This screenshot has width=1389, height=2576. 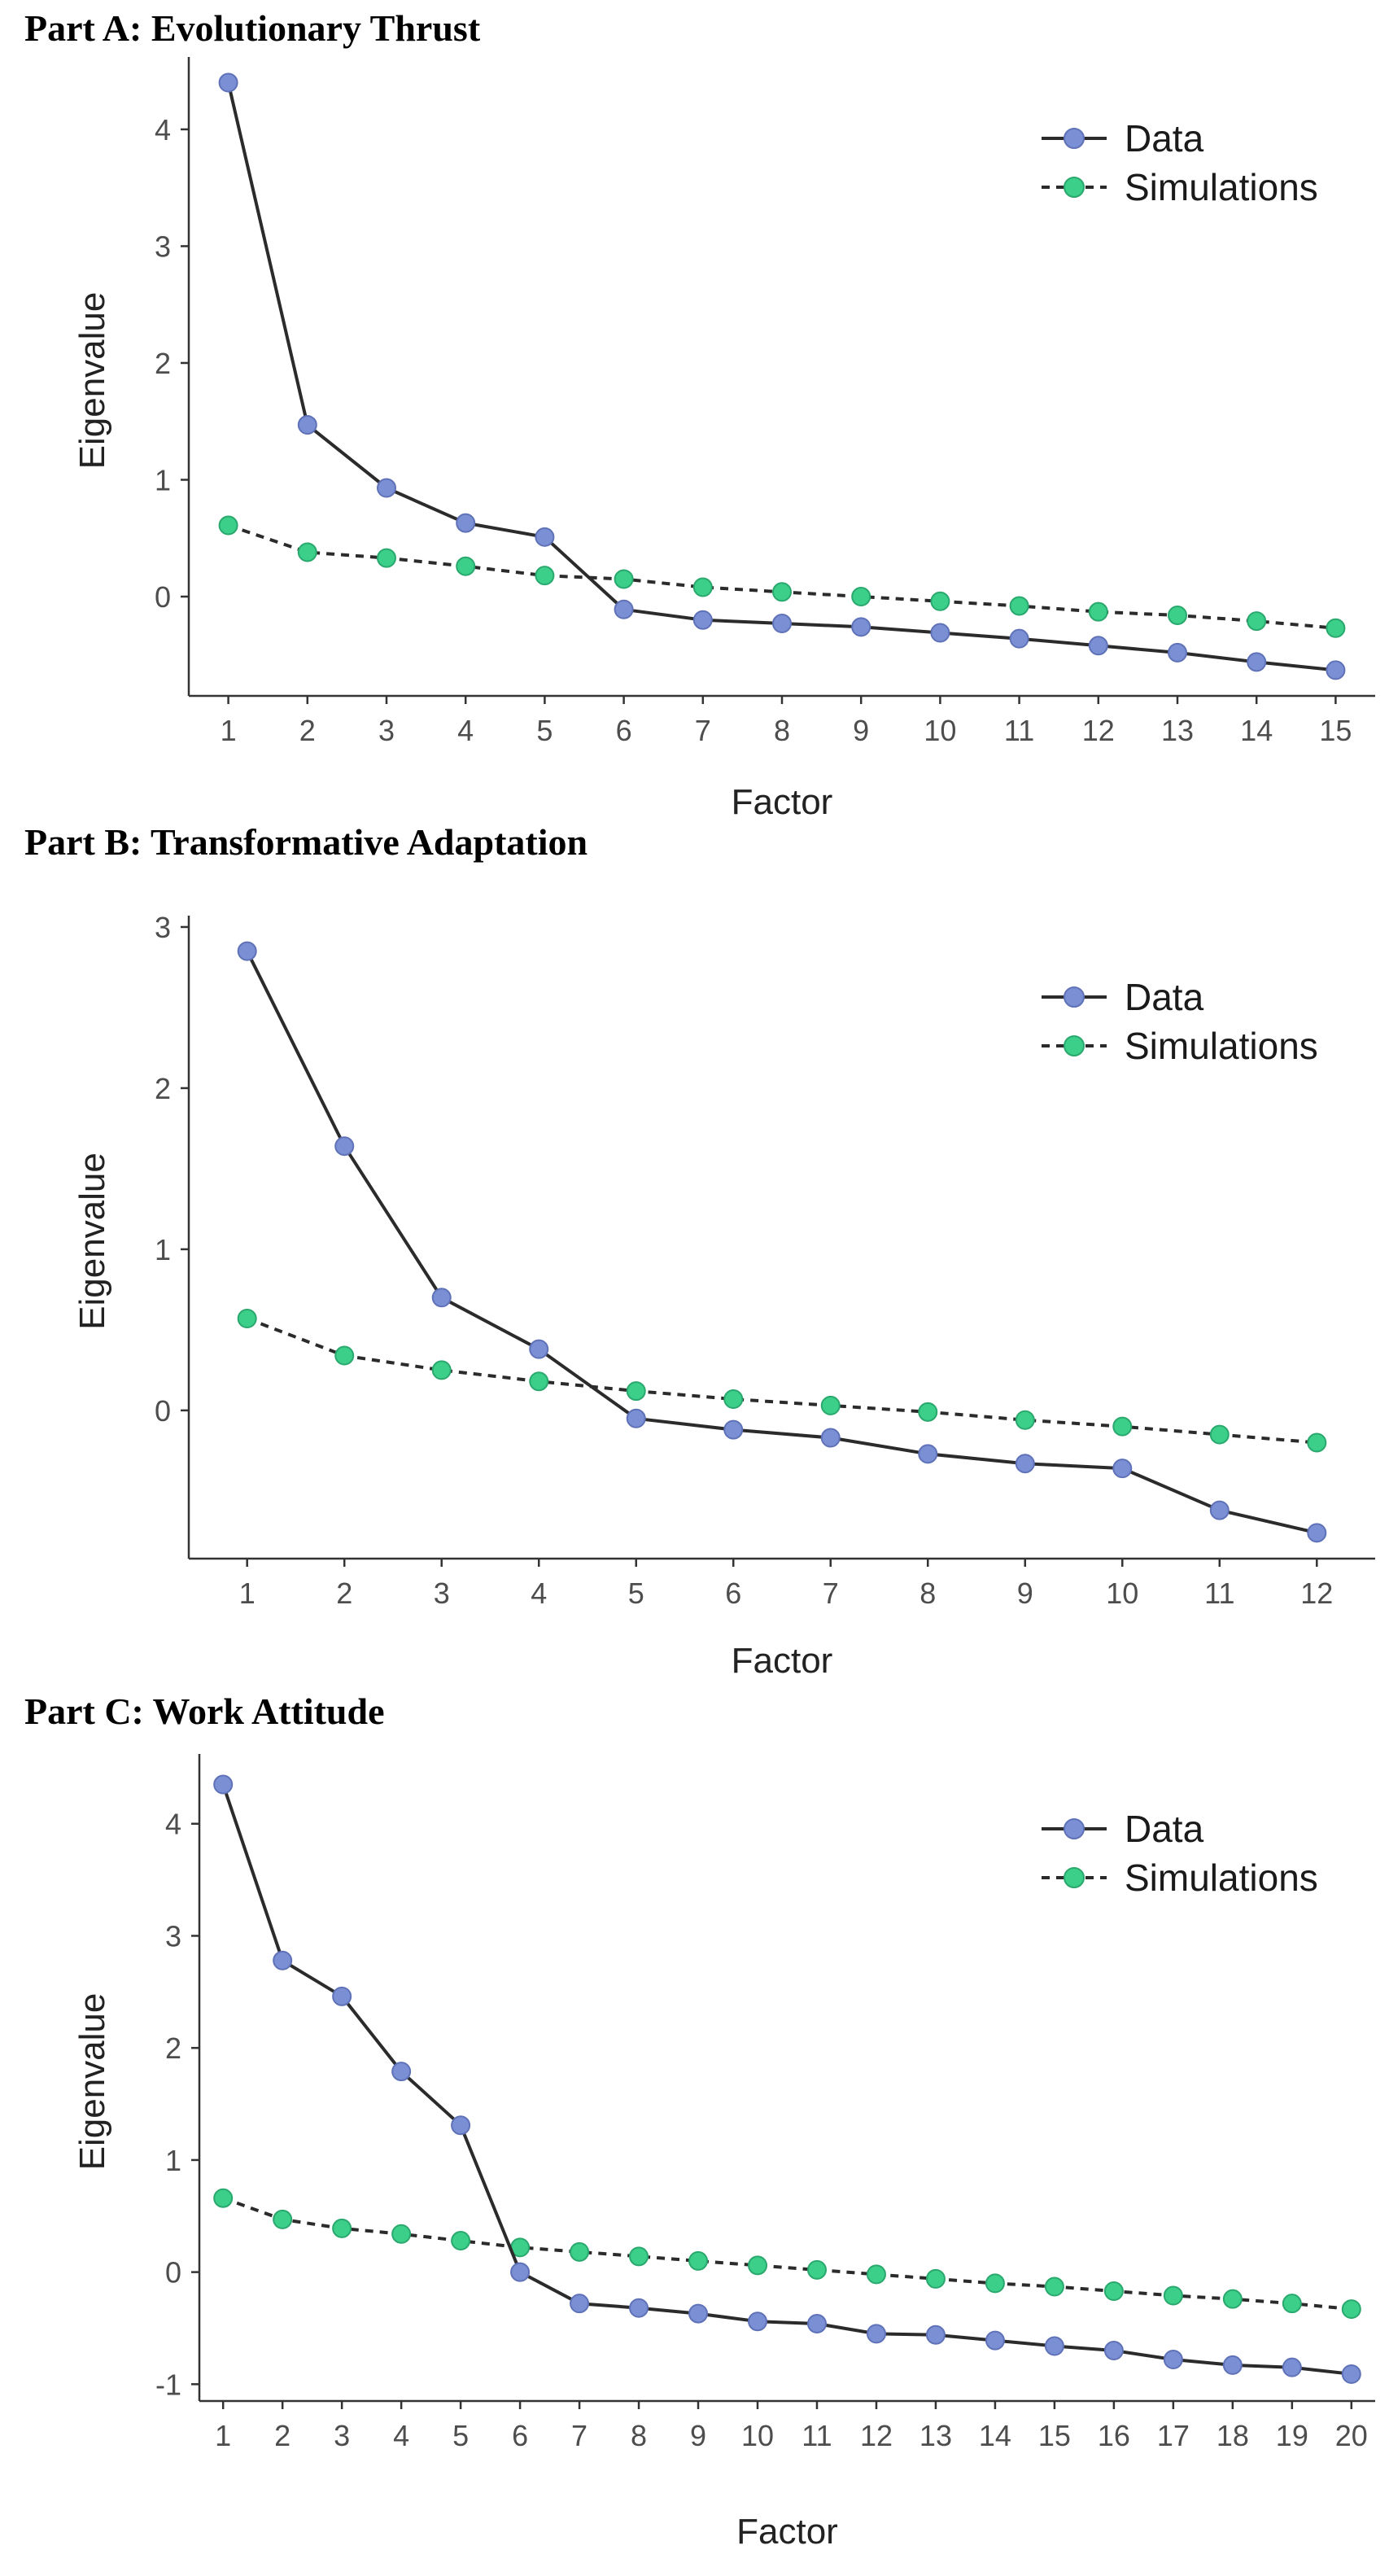 I want to click on legend-simulations-marker, so click(x=1074, y=187).